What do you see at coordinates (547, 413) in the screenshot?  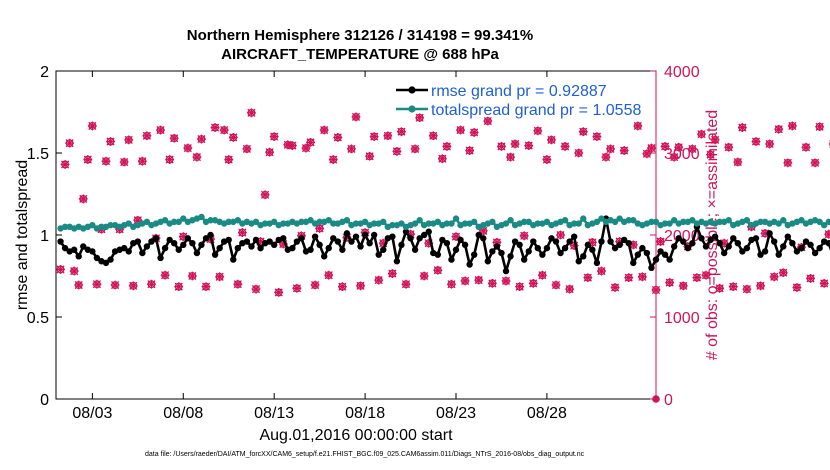 I see `x-tick-label: 08/28` at bounding box center [547, 413].